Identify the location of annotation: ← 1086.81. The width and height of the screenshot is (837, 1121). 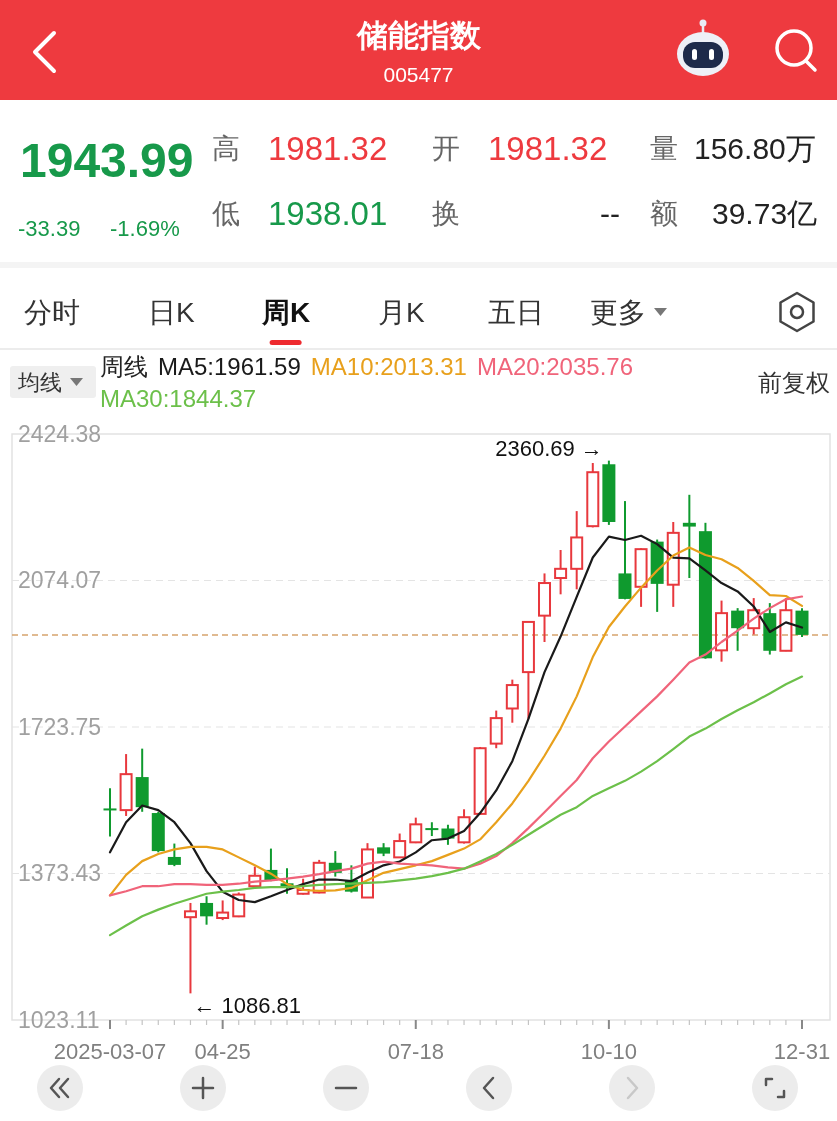
(247, 1005).